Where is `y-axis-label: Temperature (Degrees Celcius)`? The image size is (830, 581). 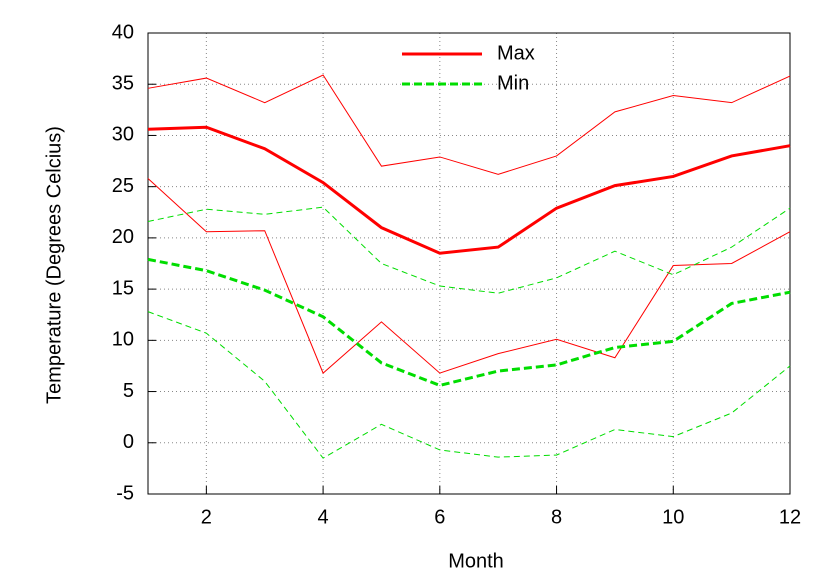 y-axis-label: Temperature (Degrees Celcius) is located at coordinates (54, 265).